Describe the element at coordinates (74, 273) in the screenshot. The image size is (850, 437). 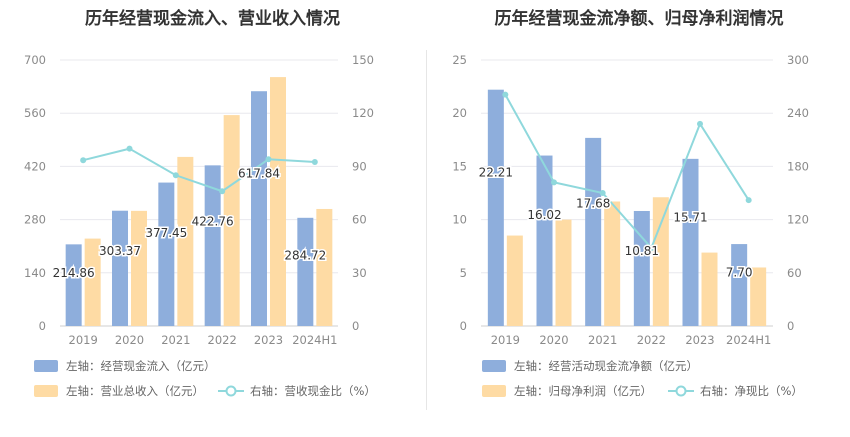
I see `left-bar-value-label: 214.86` at that location.